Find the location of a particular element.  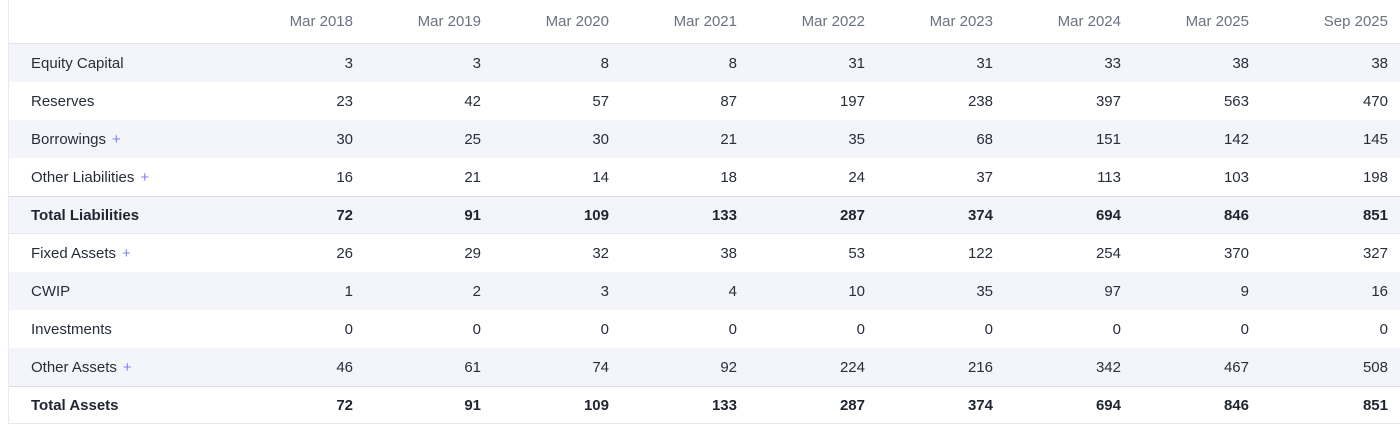

value-cell: 145 is located at coordinates (1330, 139).